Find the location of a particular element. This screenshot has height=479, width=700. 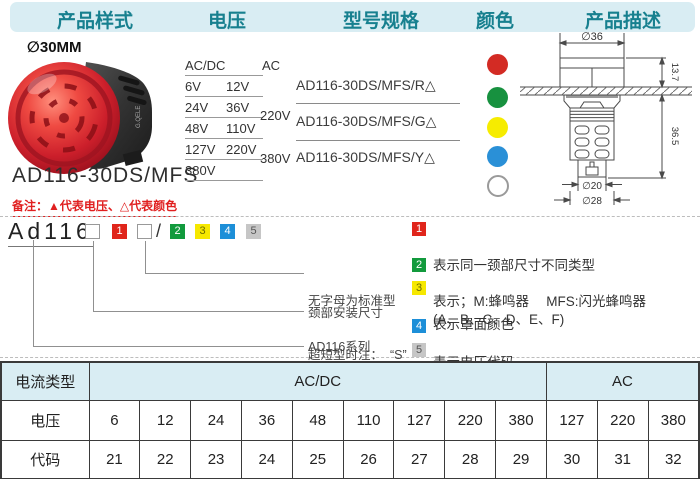

lens-ring is located at coordinates (64, 118).